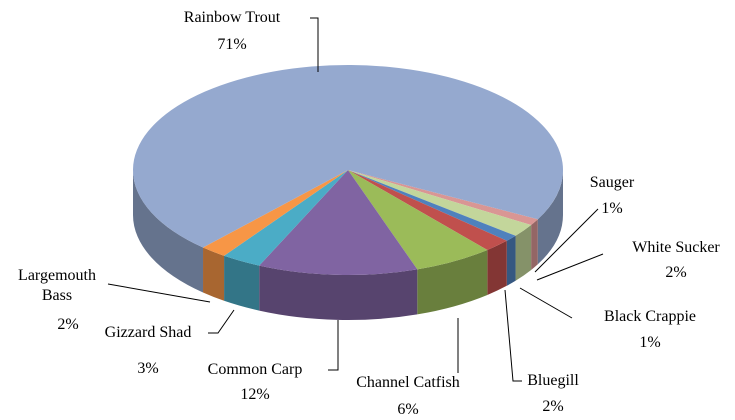 This screenshot has height=420, width=735. What do you see at coordinates (408, 409) in the screenshot?
I see `value-label: 6%` at bounding box center [408, 409].